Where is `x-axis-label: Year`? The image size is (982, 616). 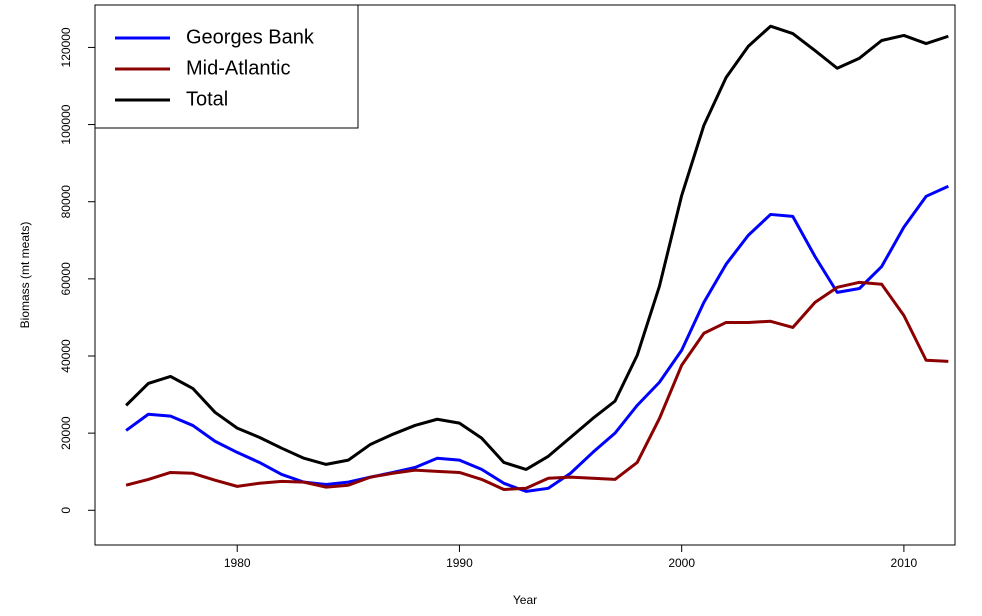 x-axis-label: Year is located at coordinates (525, 600).